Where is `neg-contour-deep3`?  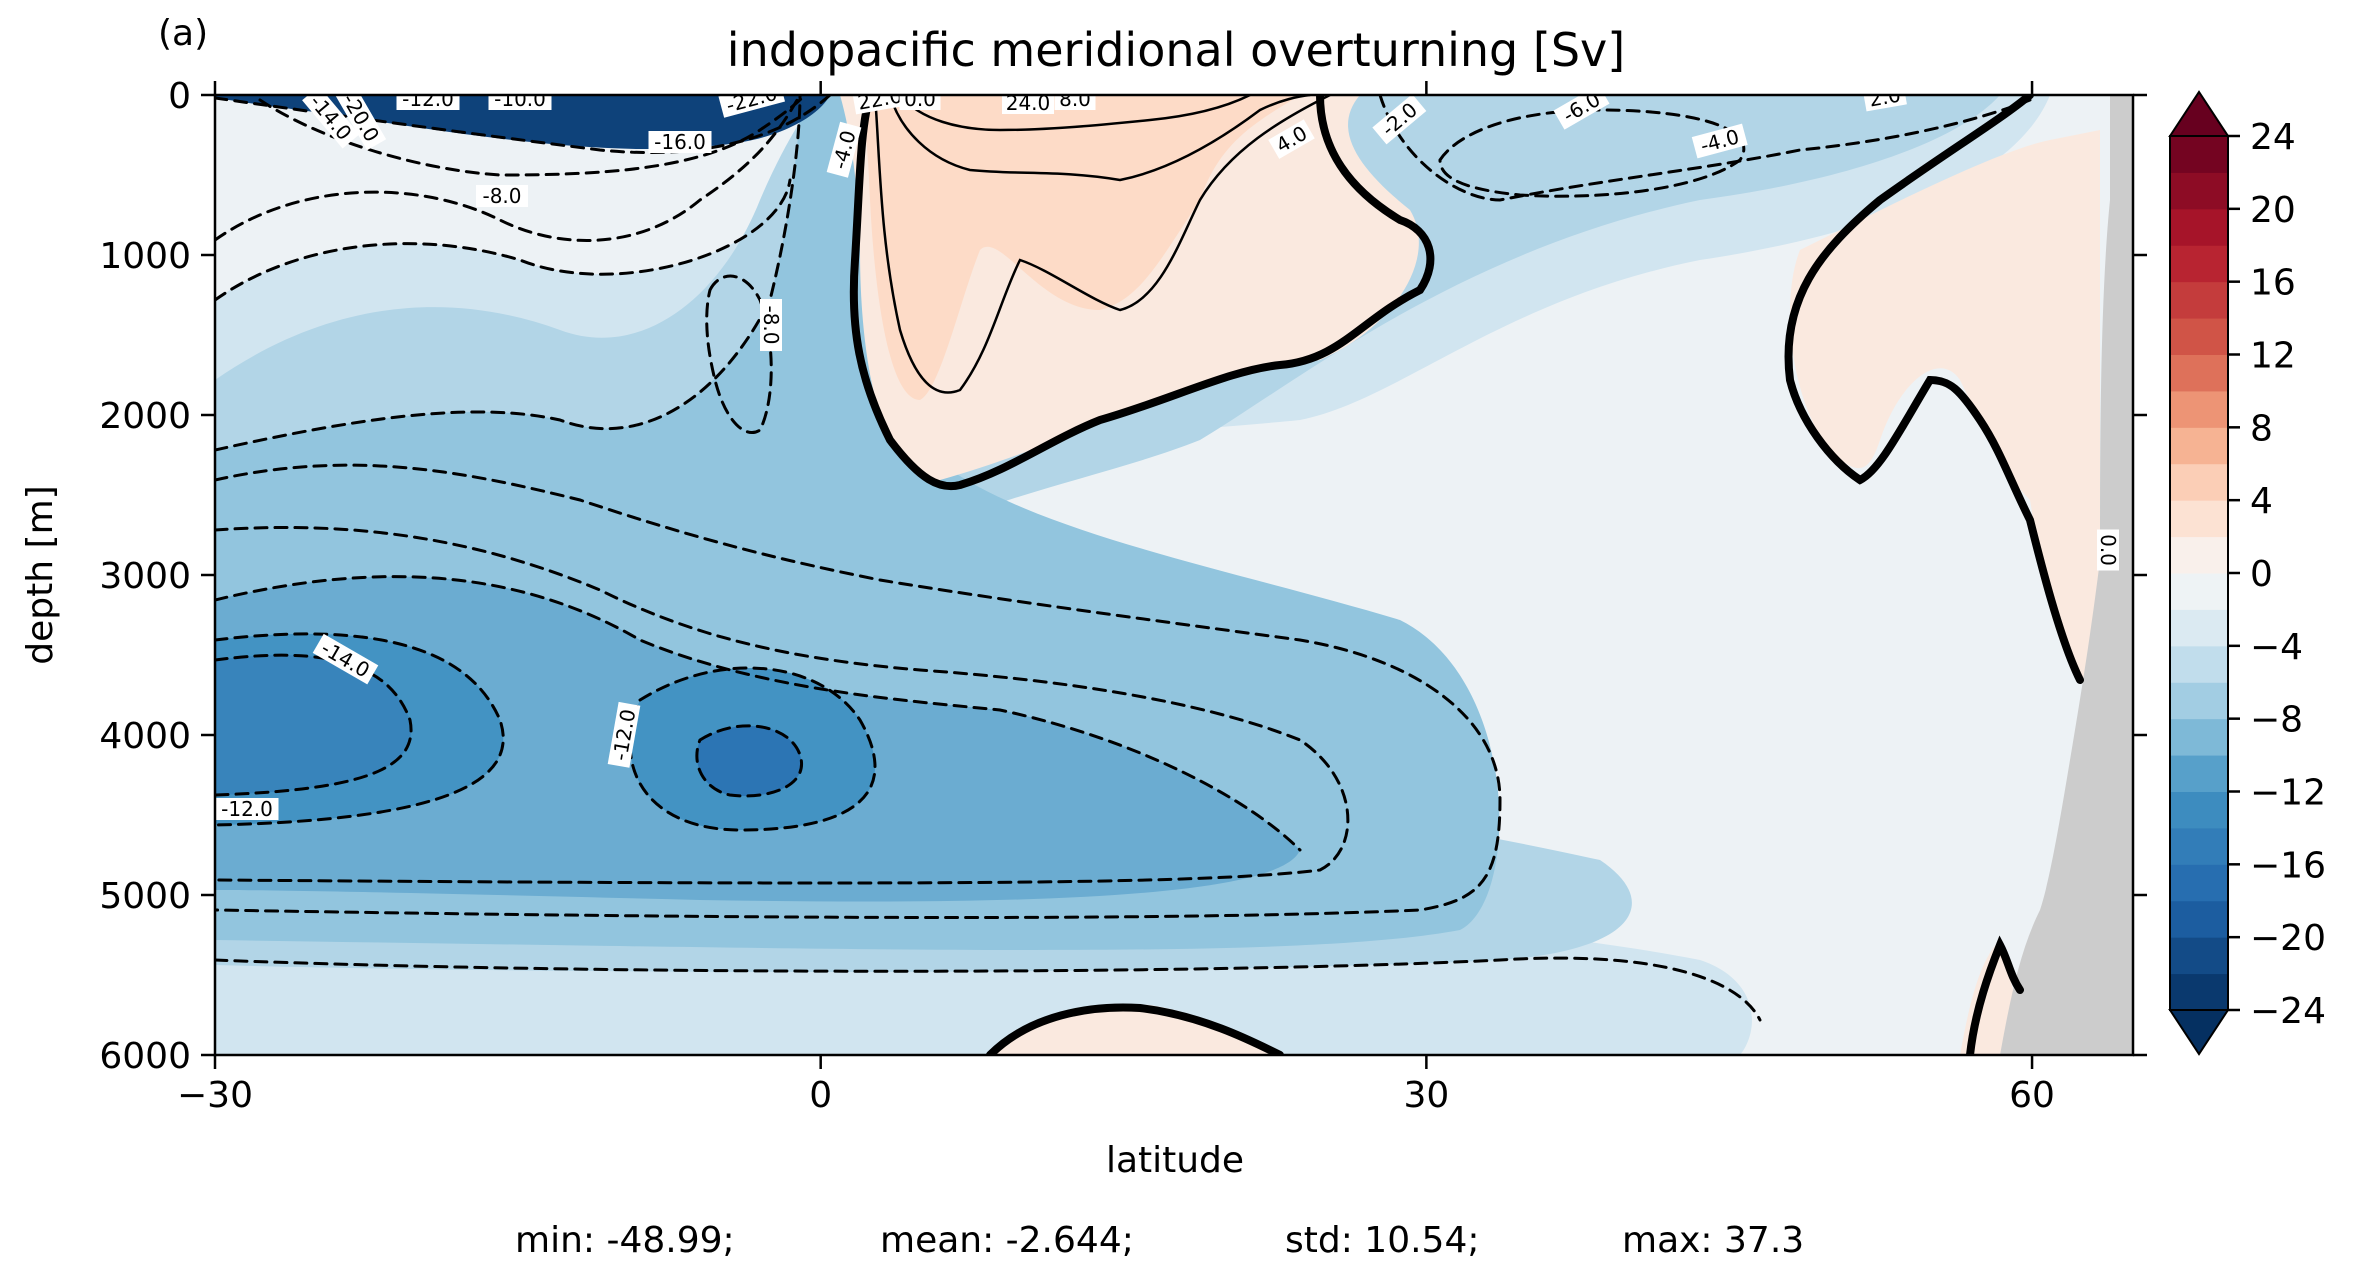 neg-contour-deep3 is located at coordinates (758, 713).